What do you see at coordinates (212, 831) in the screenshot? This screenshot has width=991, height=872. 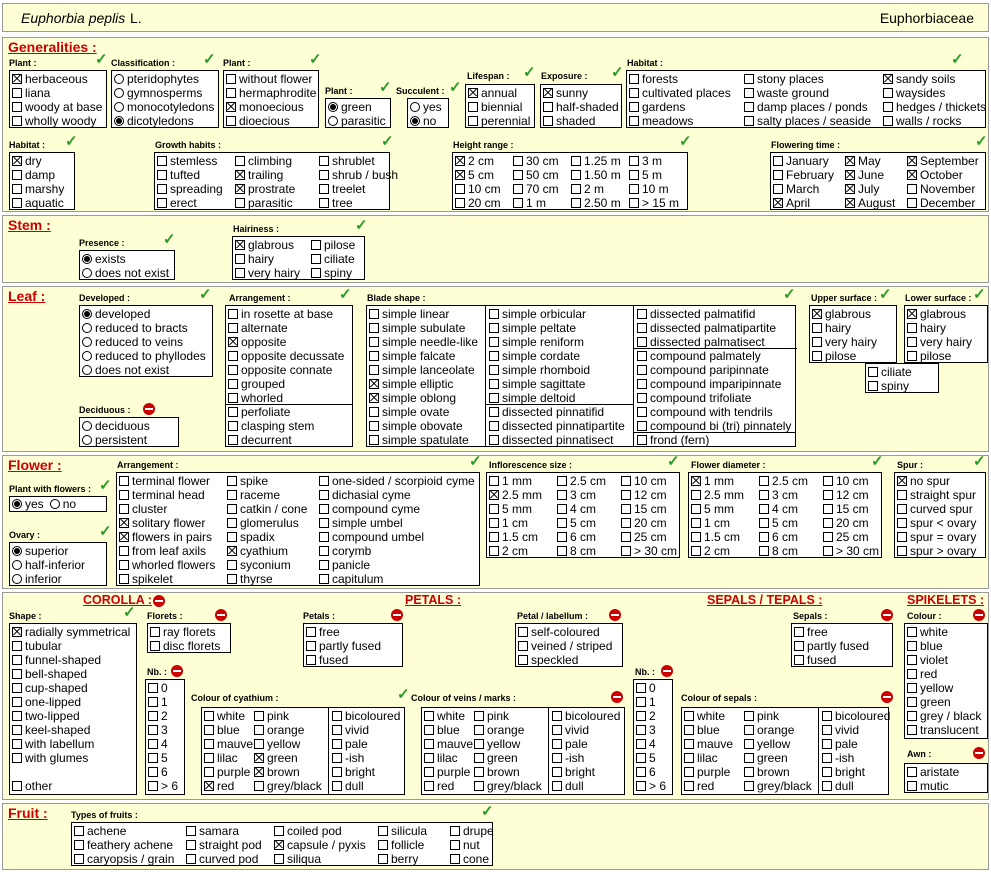 I see `option-samara: samara` at bounding box center [212, 831].